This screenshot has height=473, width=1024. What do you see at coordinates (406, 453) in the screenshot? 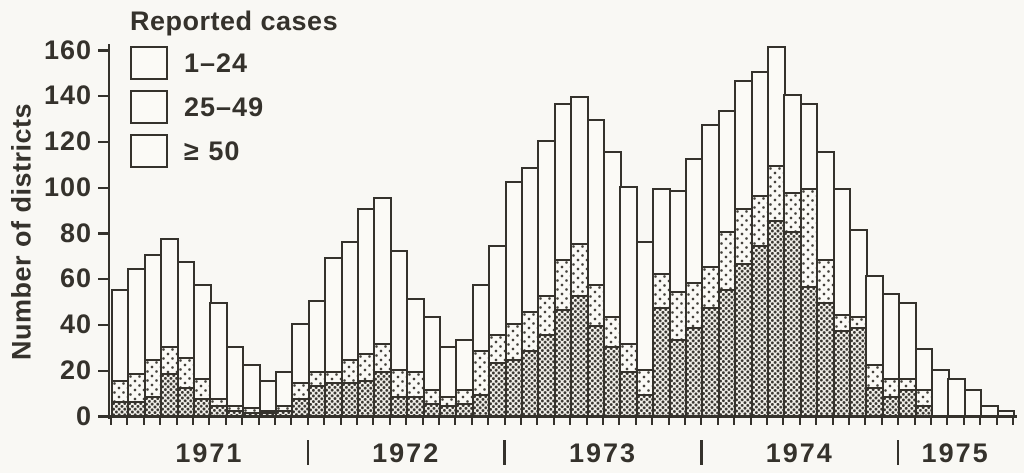
I see `x-axis-year-label: 1972` at bounding box center [406, 453].